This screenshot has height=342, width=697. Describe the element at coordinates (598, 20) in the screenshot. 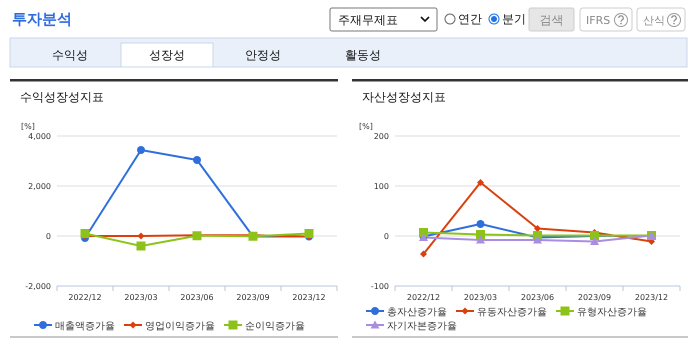

I see `text: IFRS` at that location.